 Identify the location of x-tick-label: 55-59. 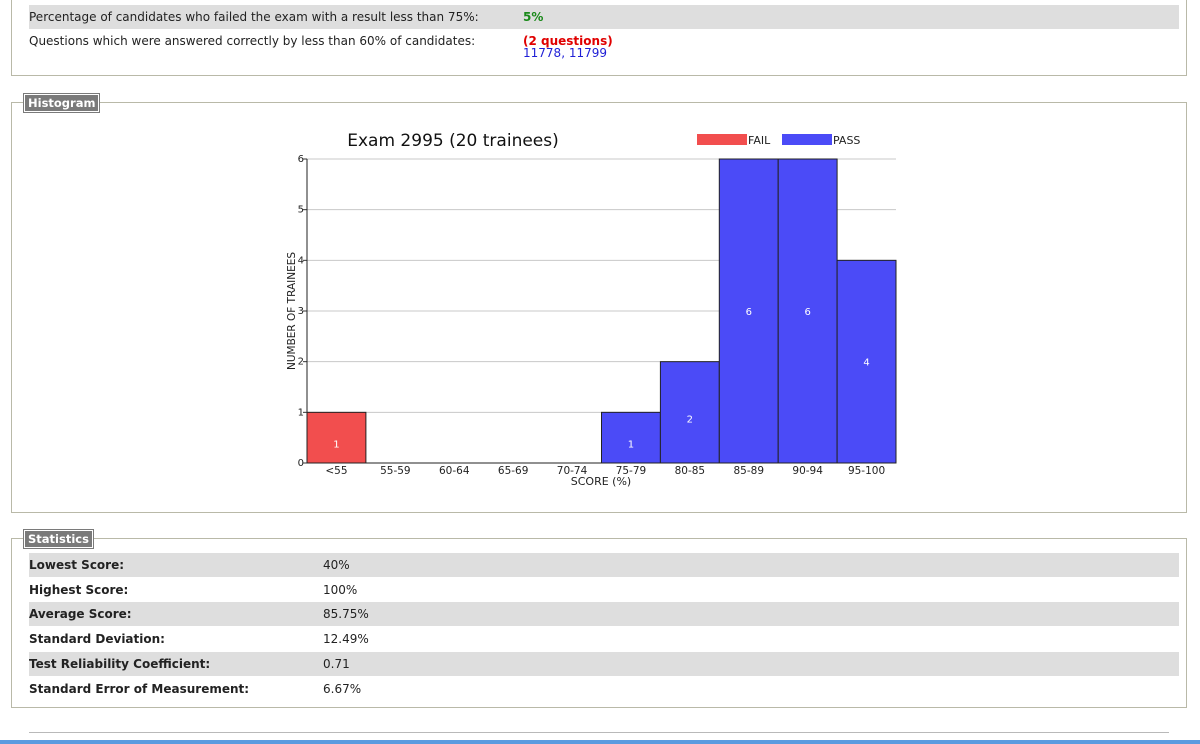
(395, 471).